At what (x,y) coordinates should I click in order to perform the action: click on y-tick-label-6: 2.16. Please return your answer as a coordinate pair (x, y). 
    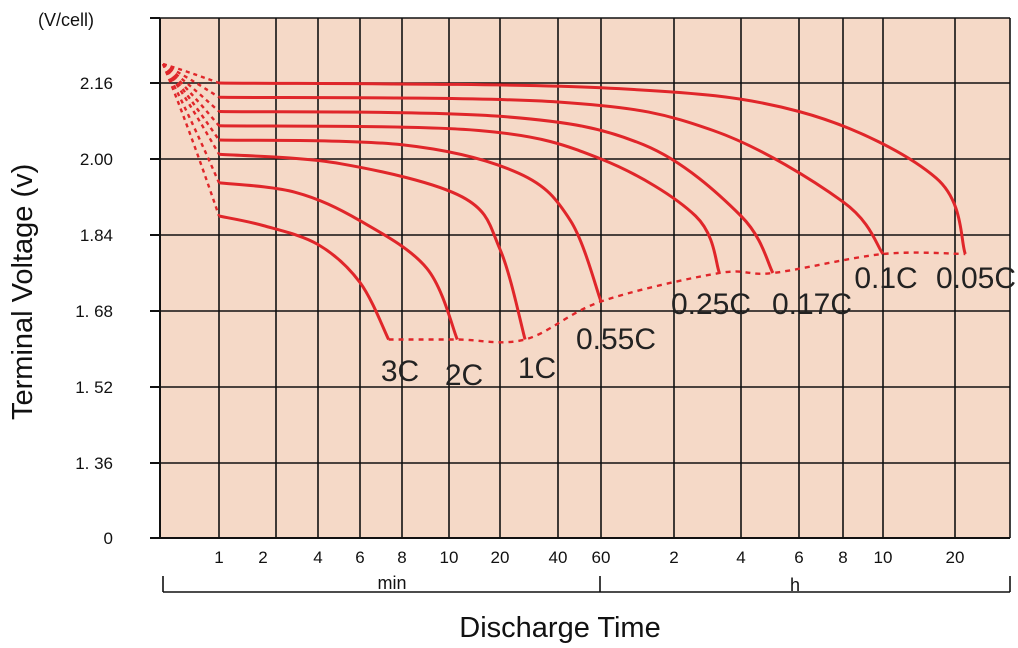
    Looking at the image, I should click on (96, 83).